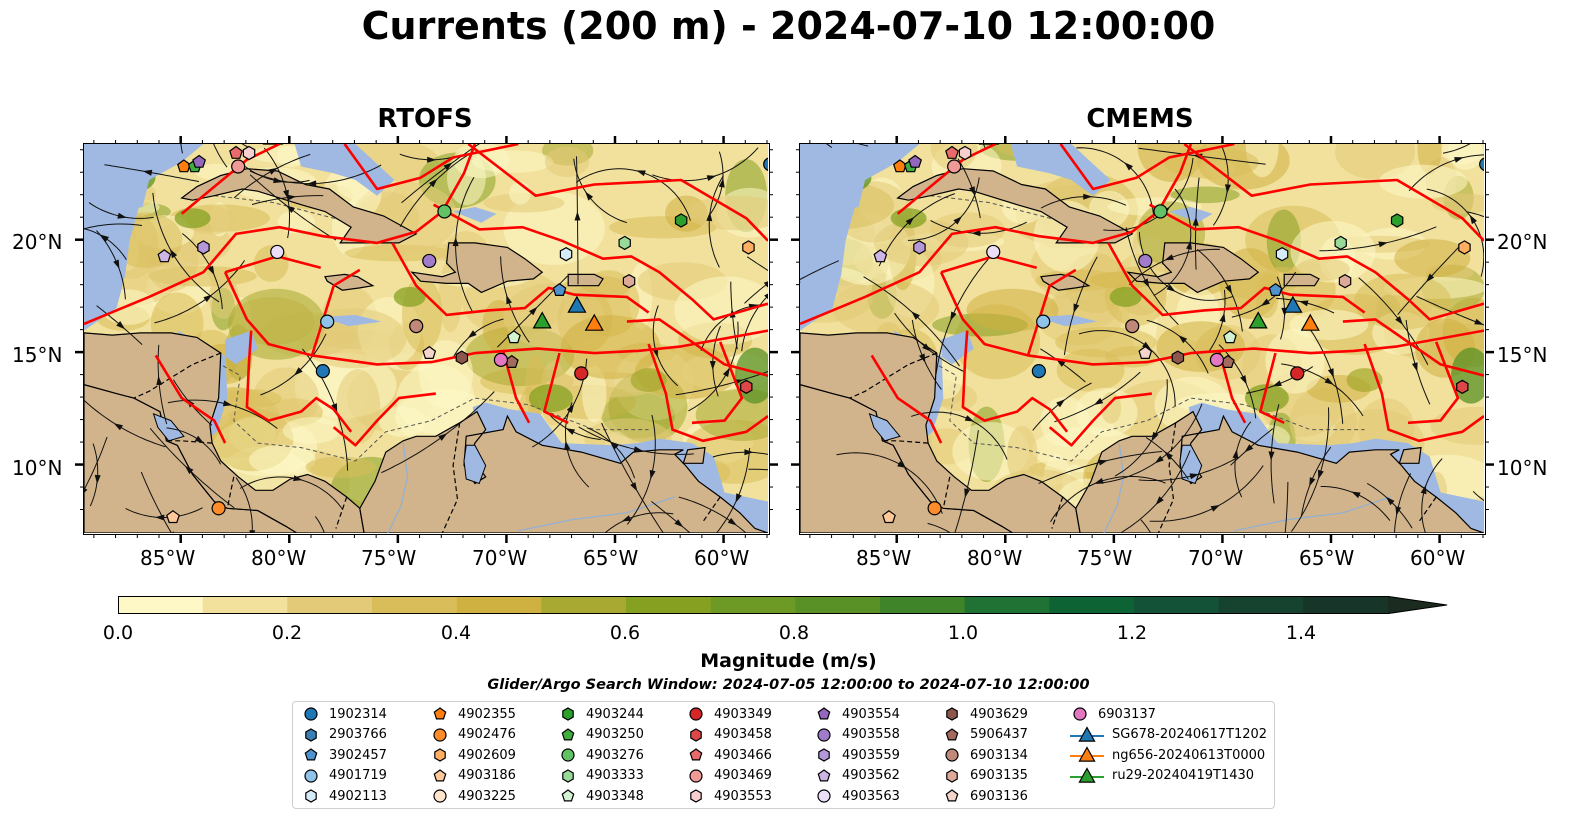 Image resolution: width=1577 pixels, height=827 pixels. I want to click on legend-item: 4903466, so click(729, 755).